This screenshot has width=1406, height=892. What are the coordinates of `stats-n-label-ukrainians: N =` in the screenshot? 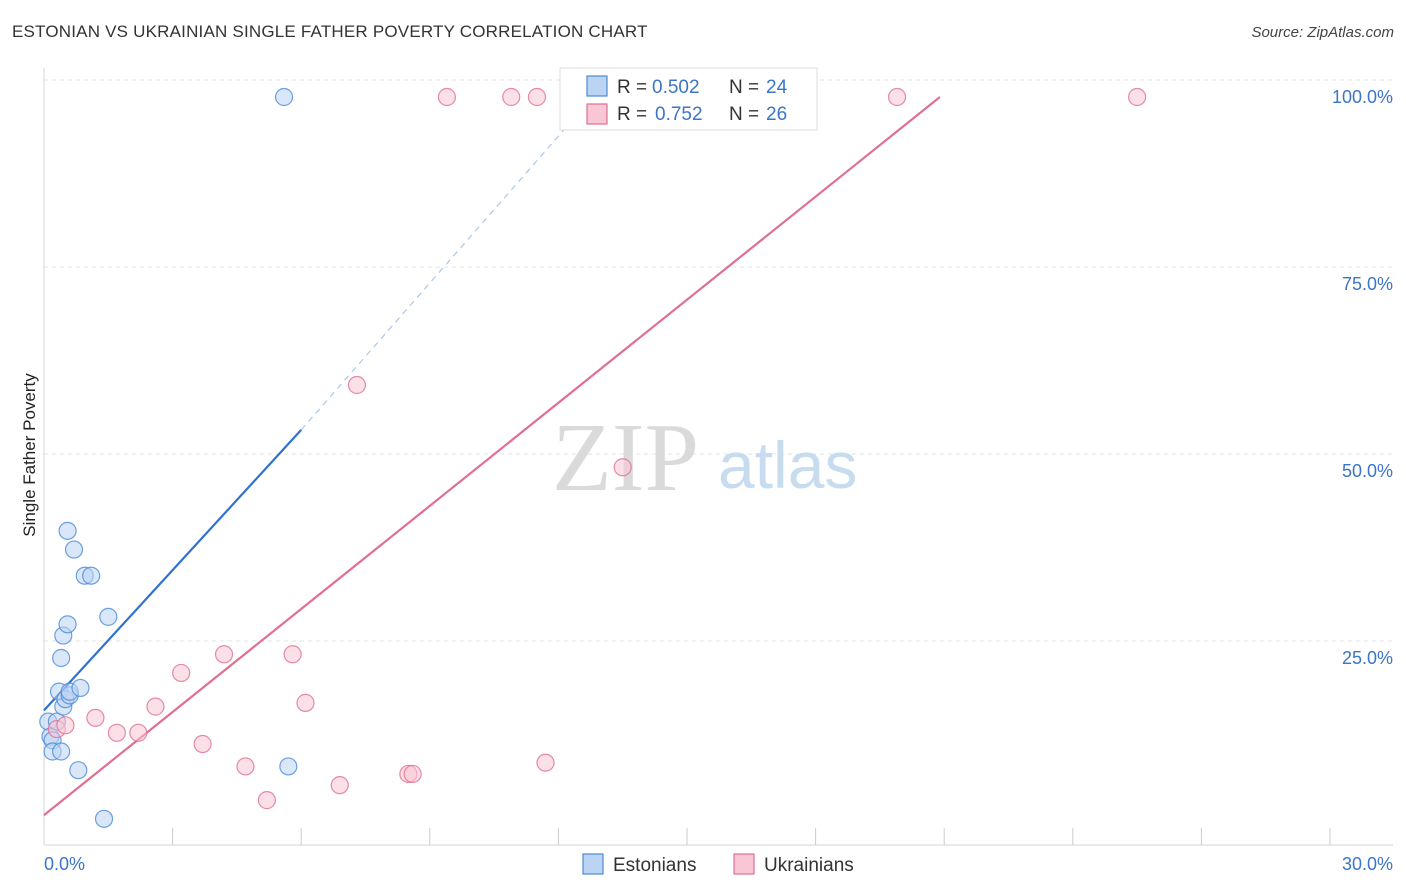 It's located at (744, 114).